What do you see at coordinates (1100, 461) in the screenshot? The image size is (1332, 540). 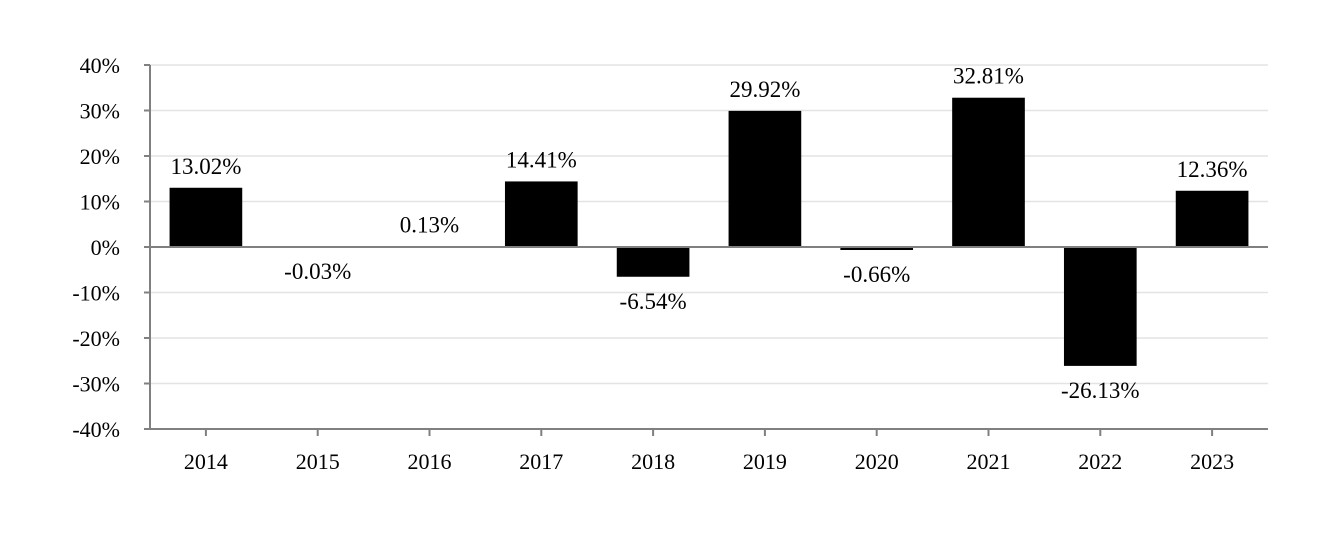 I see `x-tick-label-2022: 2022` at bounding box center [1100, 461].